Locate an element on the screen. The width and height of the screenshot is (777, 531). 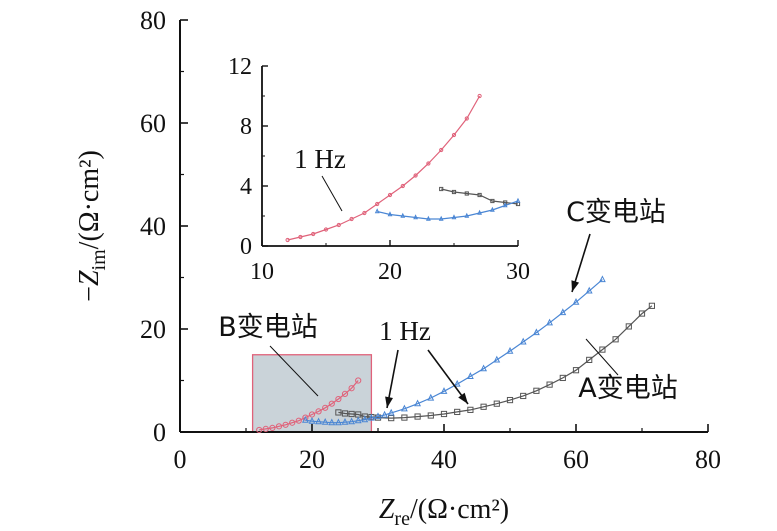
x-tick-label: 60 is located at coordinates (576, 459).